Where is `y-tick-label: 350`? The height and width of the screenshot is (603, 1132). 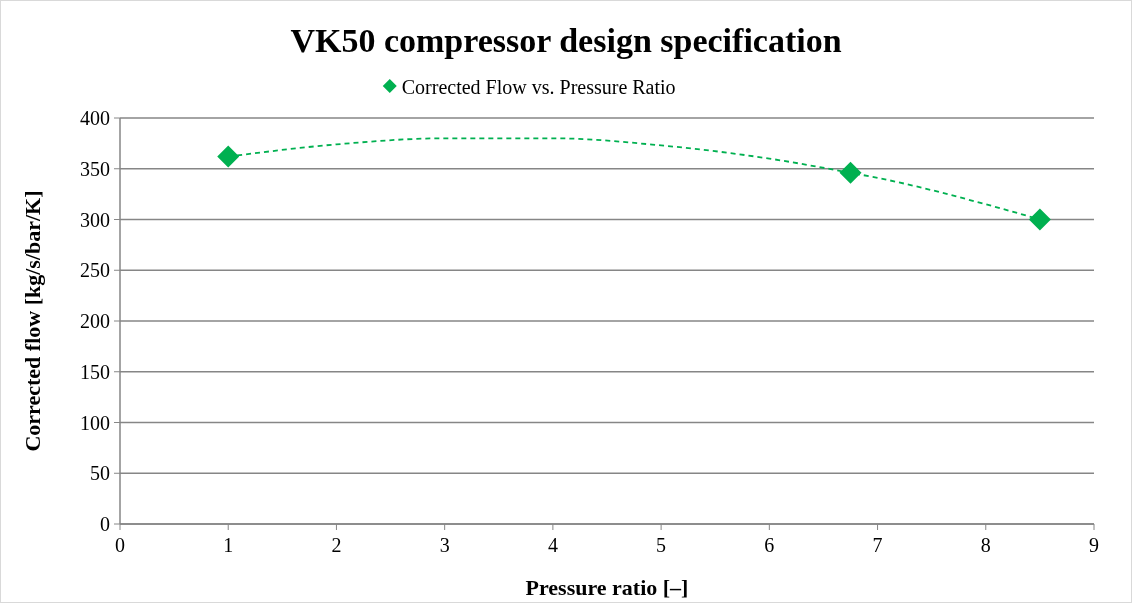 y-tick-label: 350 is located at coordinates (95, 168).